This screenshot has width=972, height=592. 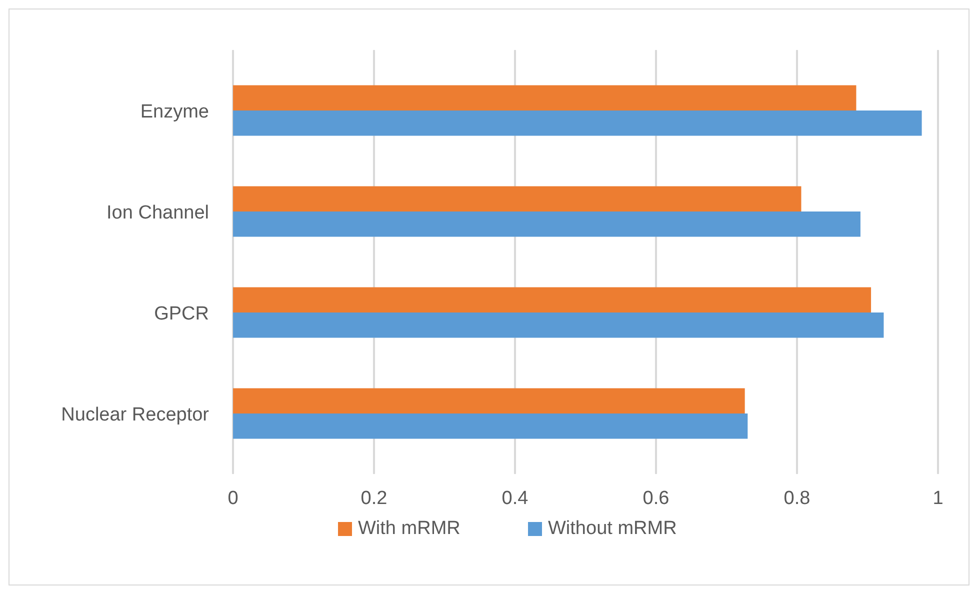 What do you see at coordinates (656, 498) in the screenshot?
I see `x-tick-label: 0.6` at bounding box center [656, 498].